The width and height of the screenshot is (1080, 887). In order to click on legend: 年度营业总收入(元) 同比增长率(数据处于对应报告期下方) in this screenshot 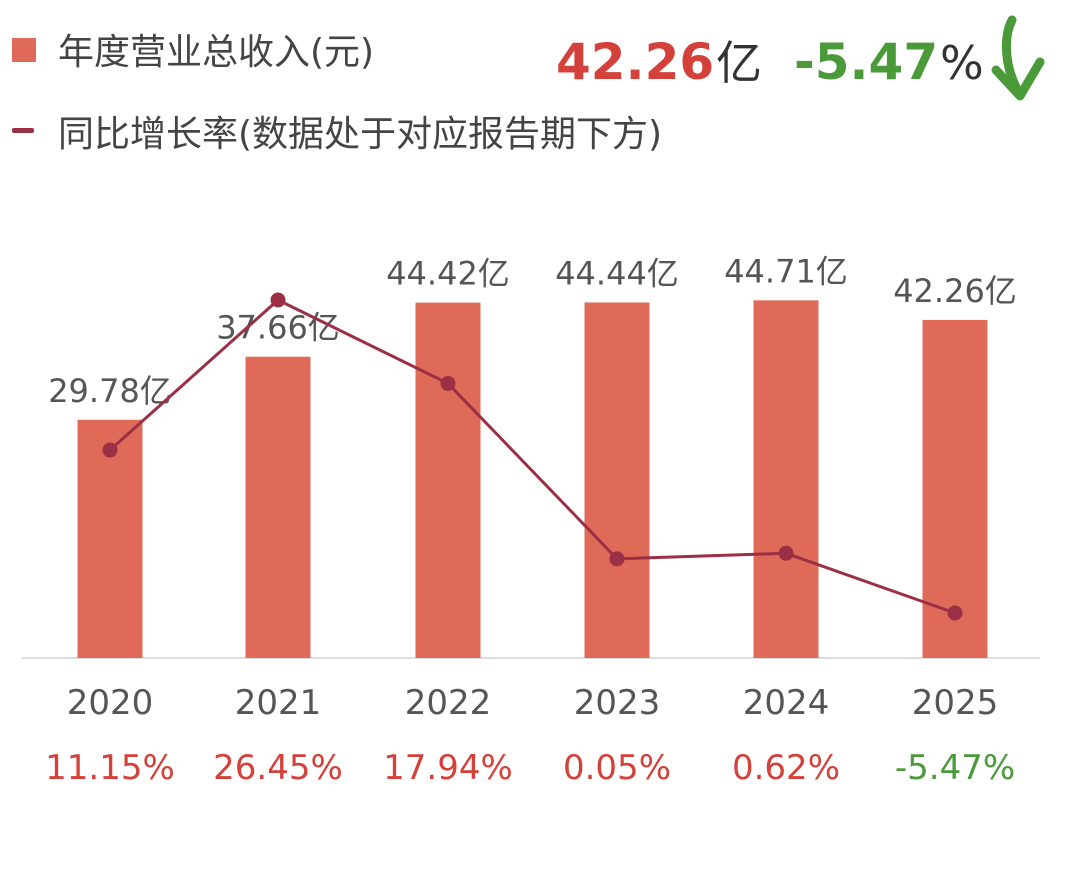, I will do `click(337, 93)`.